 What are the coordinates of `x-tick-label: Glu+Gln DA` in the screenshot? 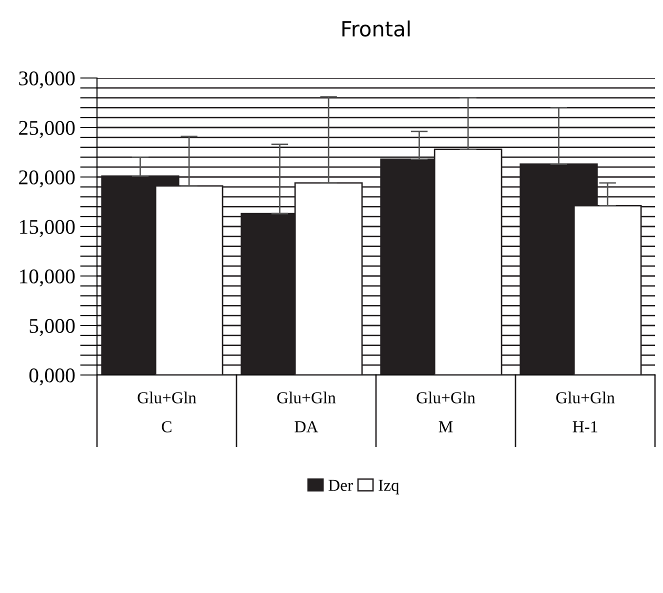 It's located at (306, 412).